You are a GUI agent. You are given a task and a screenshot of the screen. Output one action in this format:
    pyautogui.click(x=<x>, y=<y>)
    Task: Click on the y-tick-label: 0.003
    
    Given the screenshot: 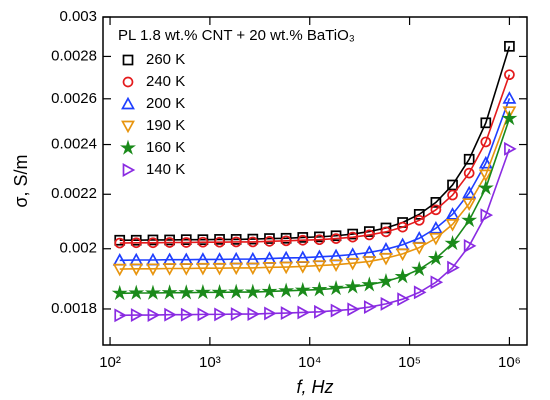 What is the action you would take?
    pyautogui.click(x=78, y=16)
    